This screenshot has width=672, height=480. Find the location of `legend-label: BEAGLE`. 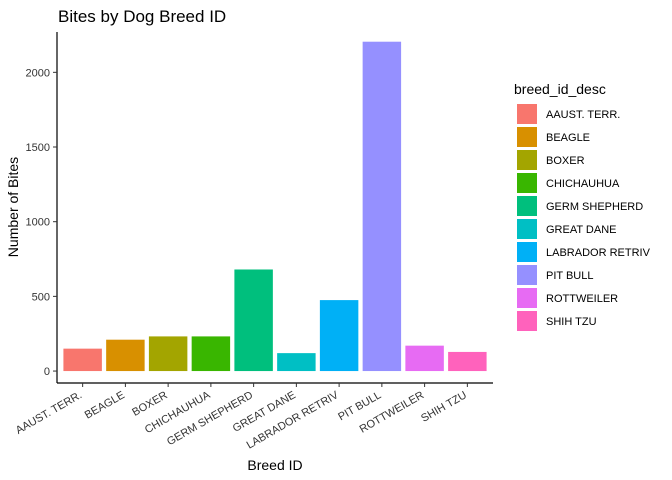

legend-label: BEAGLE is located at coordinates (568, 138).